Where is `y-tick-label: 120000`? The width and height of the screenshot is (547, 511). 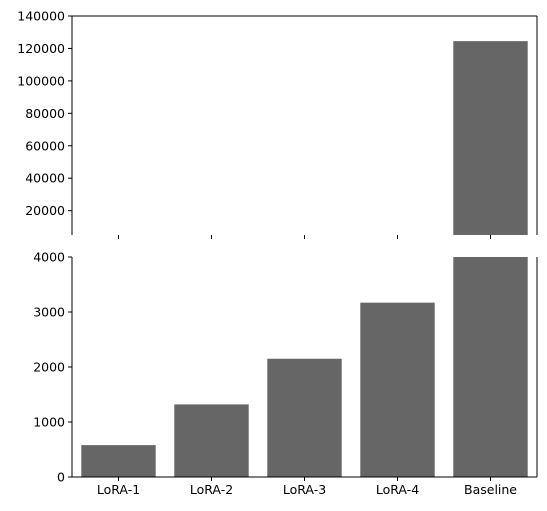
y-tick-label: 120000 is located at coordinates (41, 48).